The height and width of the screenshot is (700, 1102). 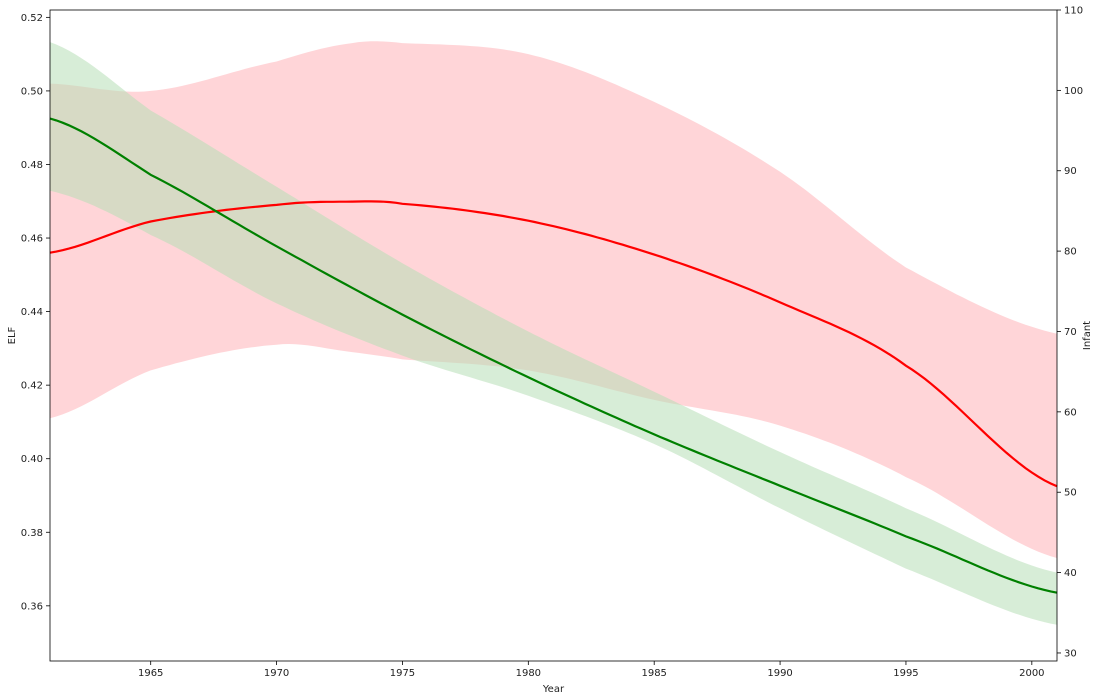 What do you see at coordinates (1031, 673) in the screenshot?
I see `x-tick-label: 2000` at bounding box center [1031, 673].